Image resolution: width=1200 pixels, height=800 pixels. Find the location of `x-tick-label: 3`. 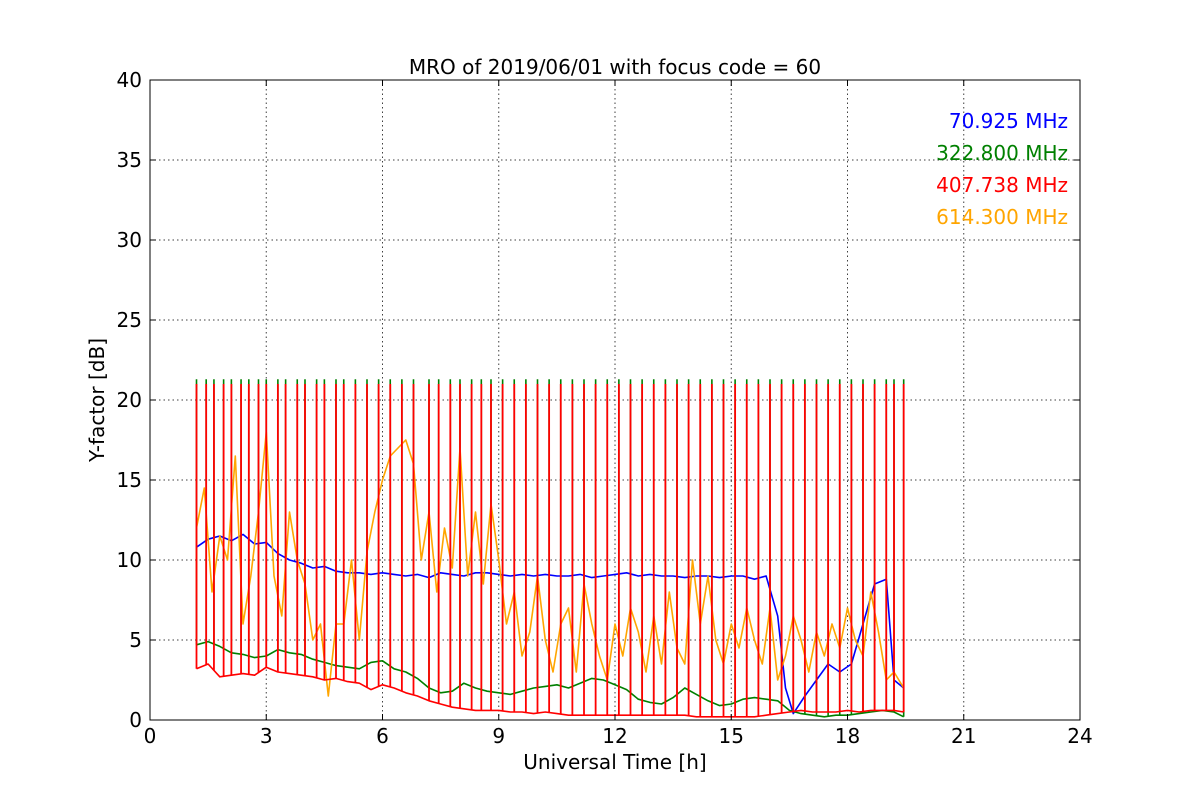

x-tick-label: 3 is located at coordinates (266, 736).